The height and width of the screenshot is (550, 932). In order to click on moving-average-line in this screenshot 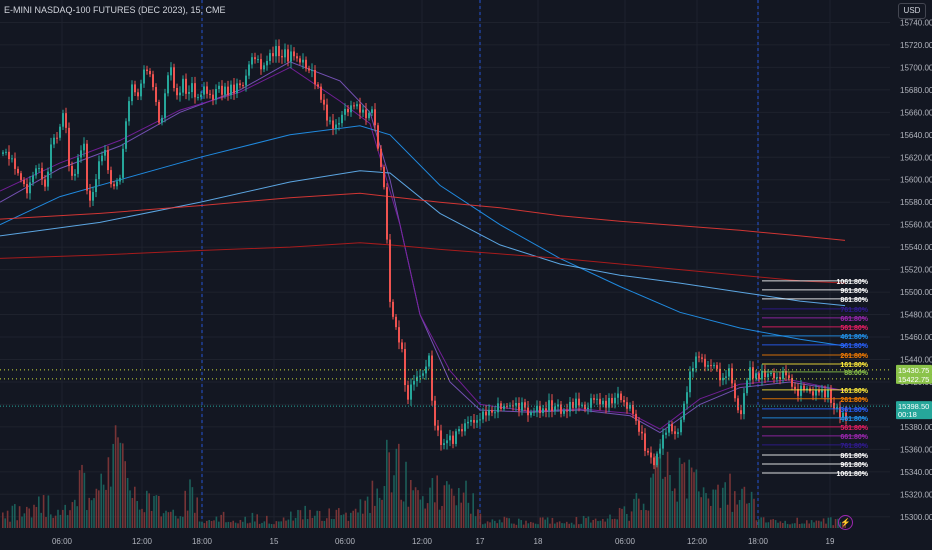, I will do `click(423, 216)`.